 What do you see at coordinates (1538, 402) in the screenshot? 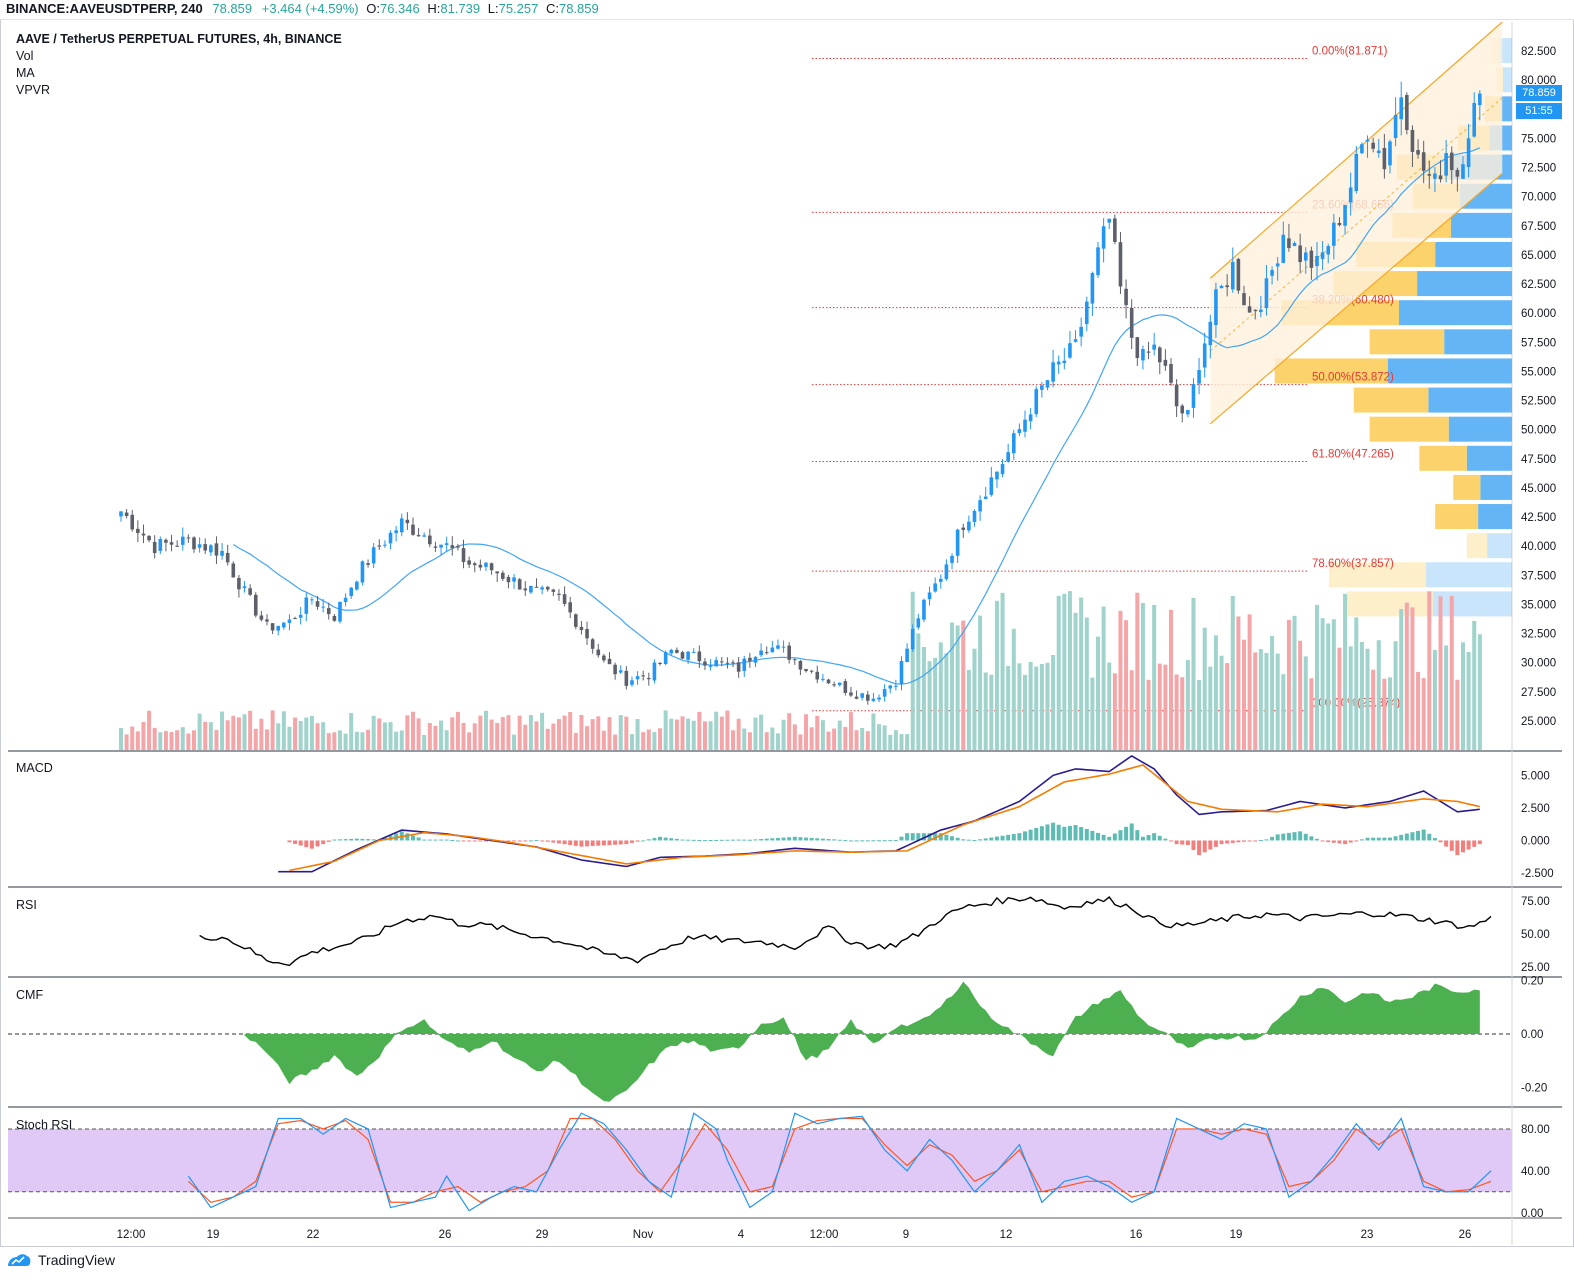
I see `price-axis-tick: 52.500` at bounding box center [1538, 402].